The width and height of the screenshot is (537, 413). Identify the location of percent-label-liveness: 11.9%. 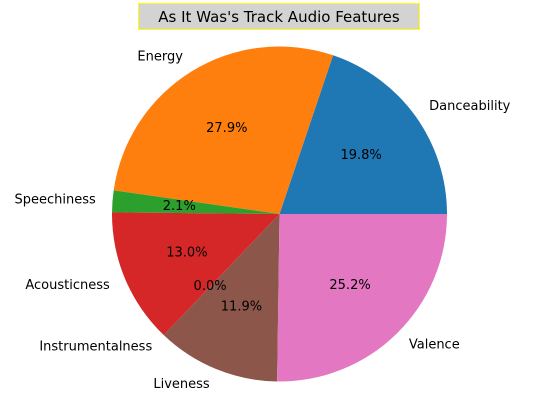
(241, 307).